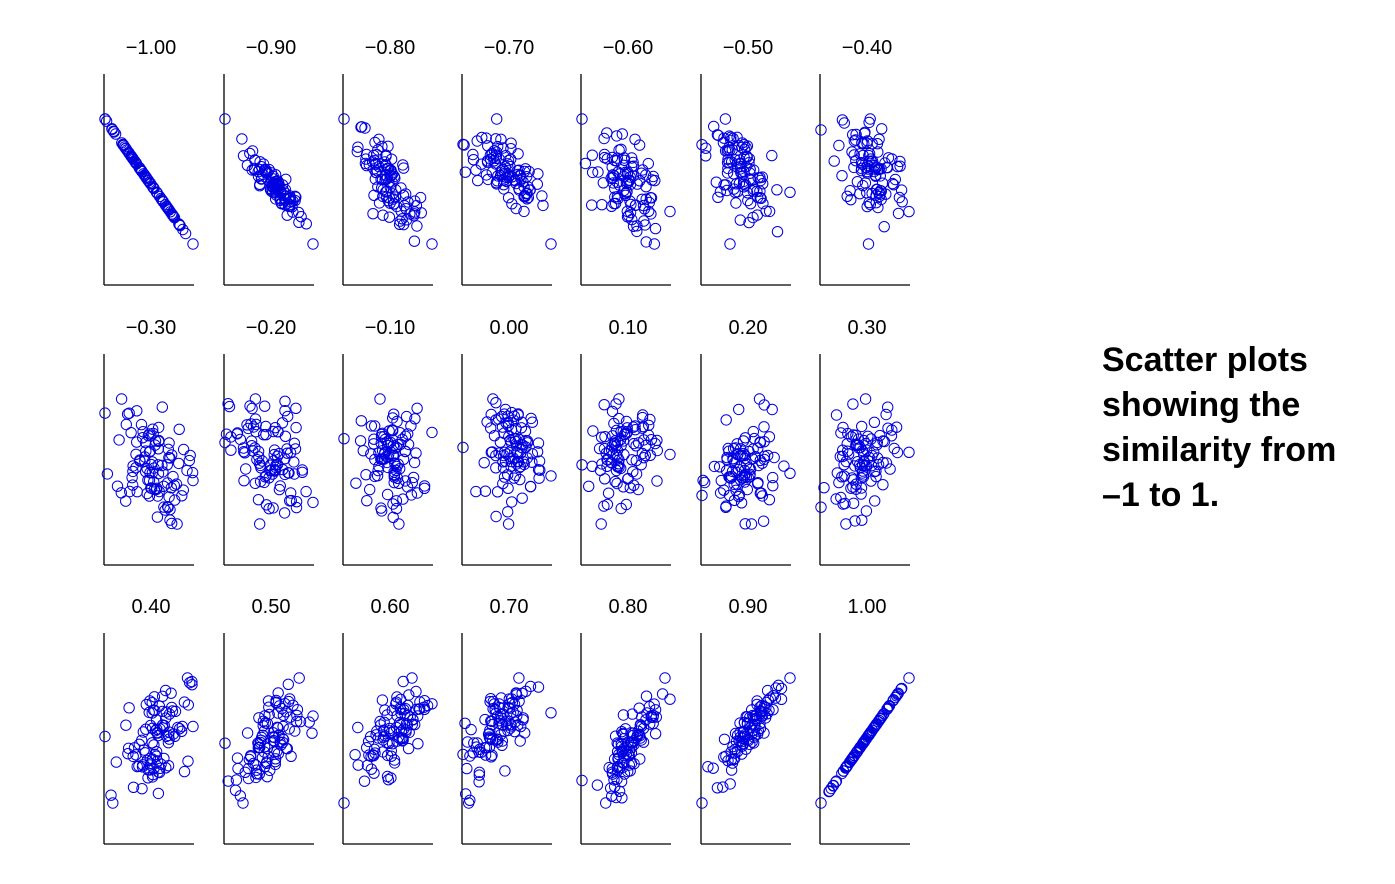 This screenshot has width=1395, height=884. What do you see at coordinates (271, 48) in the screenshot?
I see `panel-title: −0.90` at bounding box center [271, 48].